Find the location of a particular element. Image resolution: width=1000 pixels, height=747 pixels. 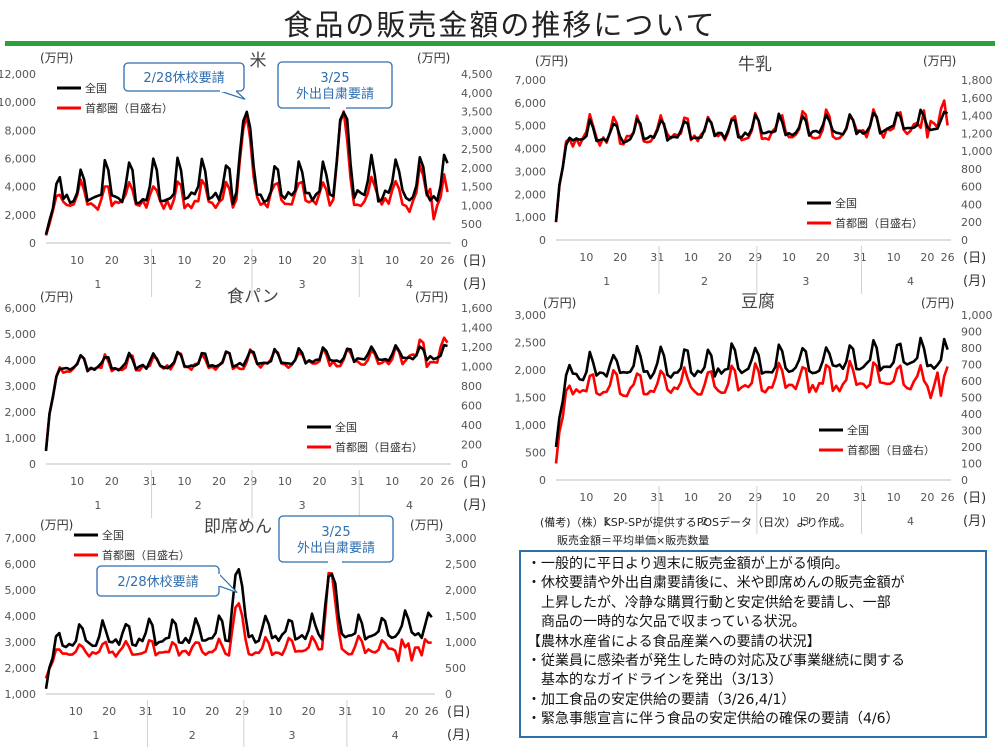

summary-line: 基本的なガイドラインを発出（3/13） is located at coordinates (655, 680).